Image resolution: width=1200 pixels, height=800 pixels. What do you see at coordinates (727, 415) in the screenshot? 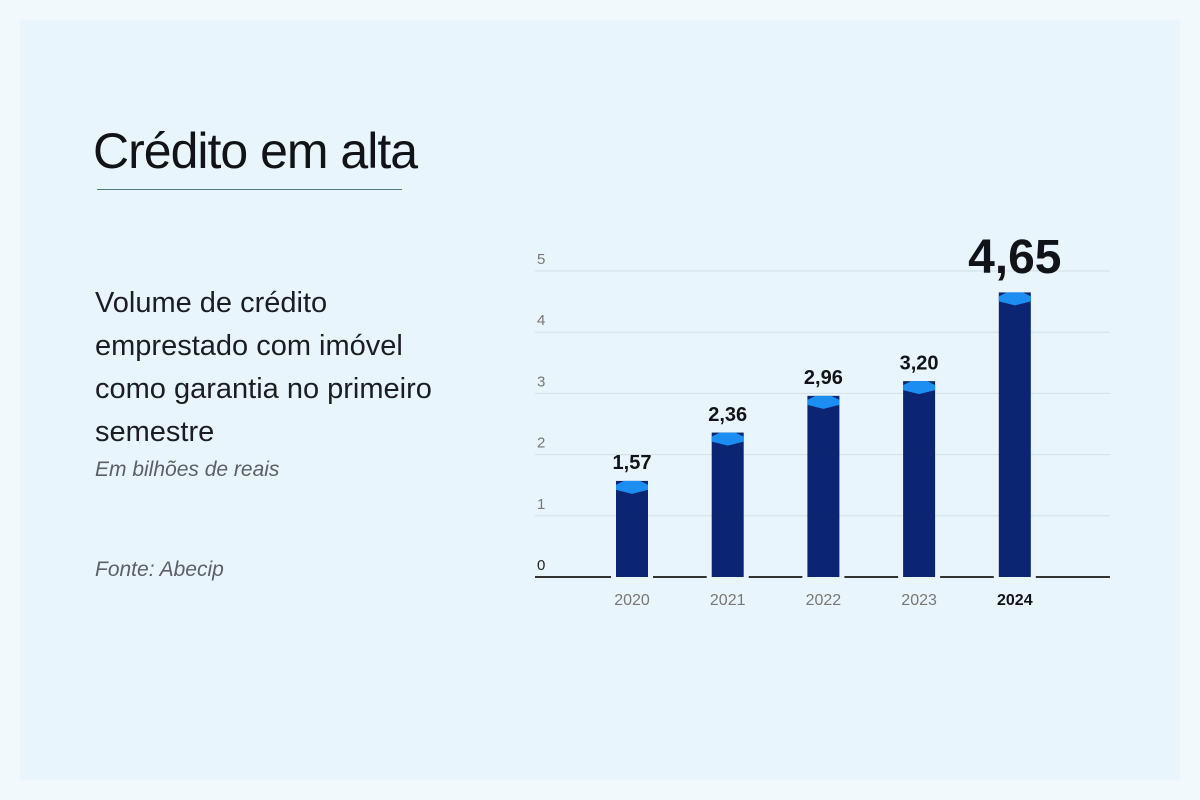
I see `value-label: 2,36` at bounding box center [727, 415].